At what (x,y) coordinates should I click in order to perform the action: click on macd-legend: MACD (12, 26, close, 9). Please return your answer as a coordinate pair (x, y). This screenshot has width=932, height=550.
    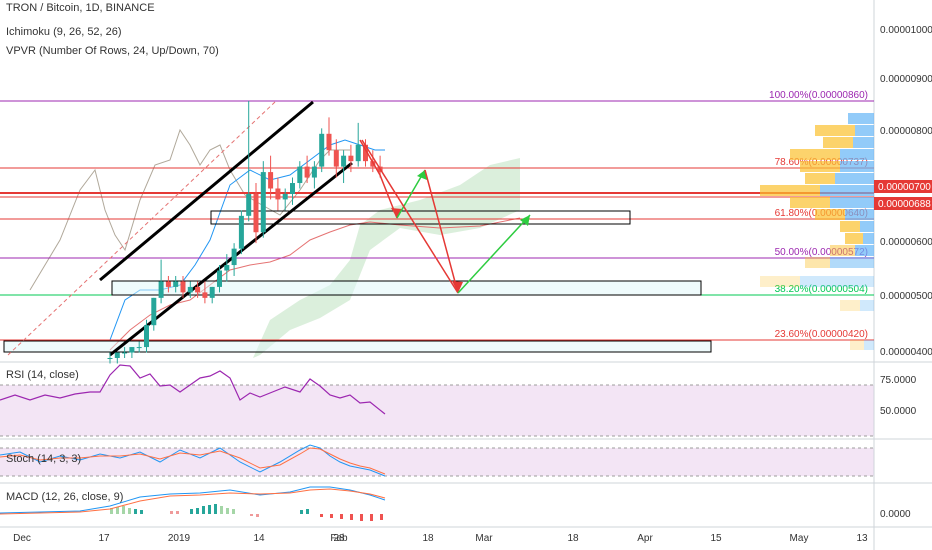
    Looking at the image, I should click on (65, 497).